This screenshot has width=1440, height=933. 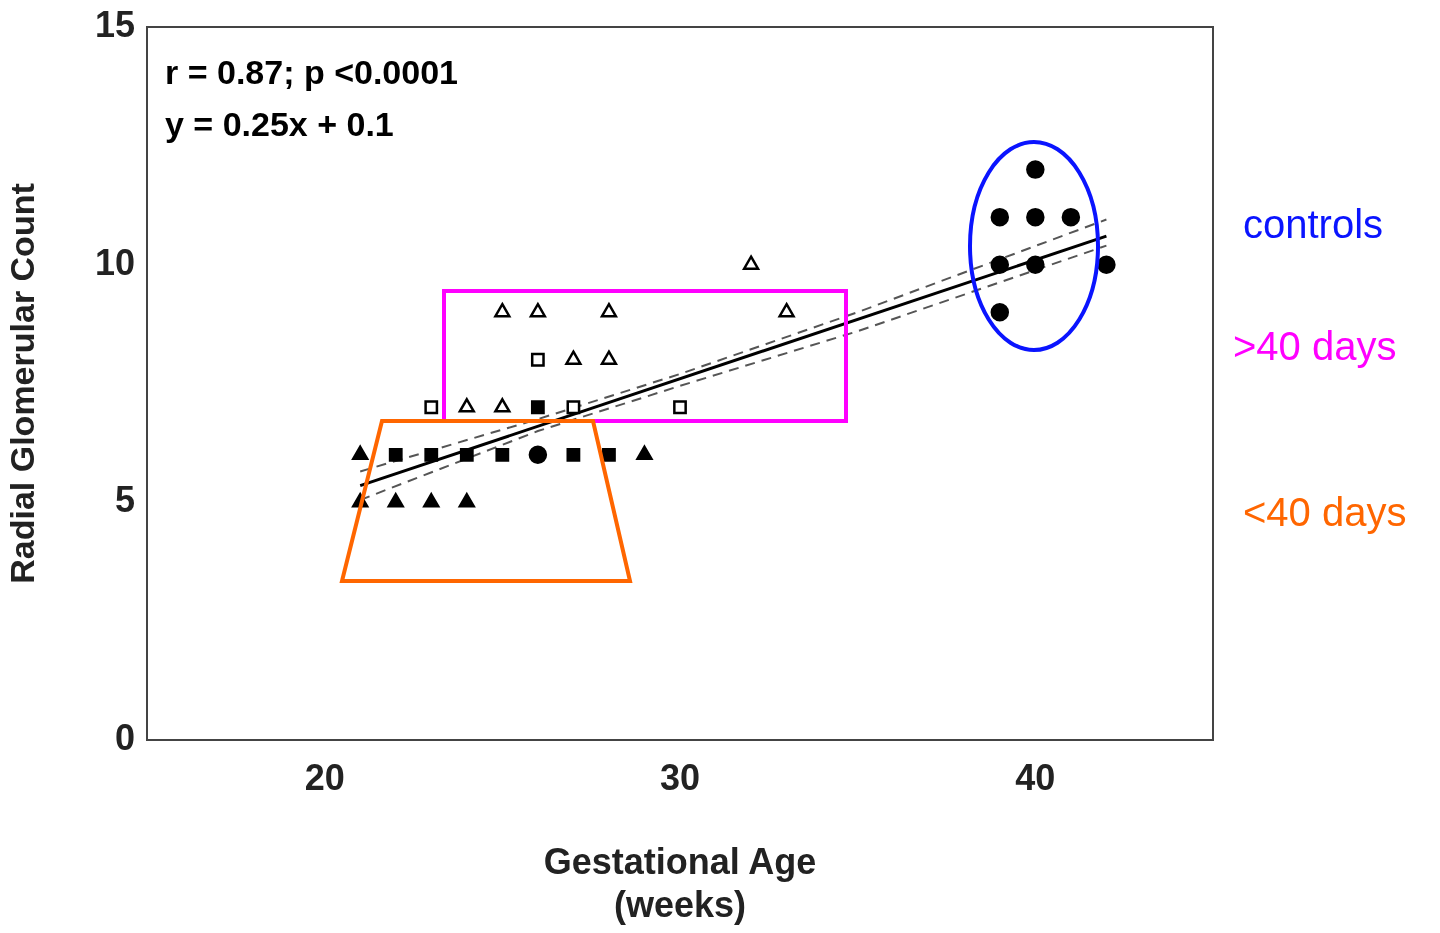 What do you see at coordinates (1313, 224) in the screenshot?
I see `text: controls` at bounding box center [1313, 224].